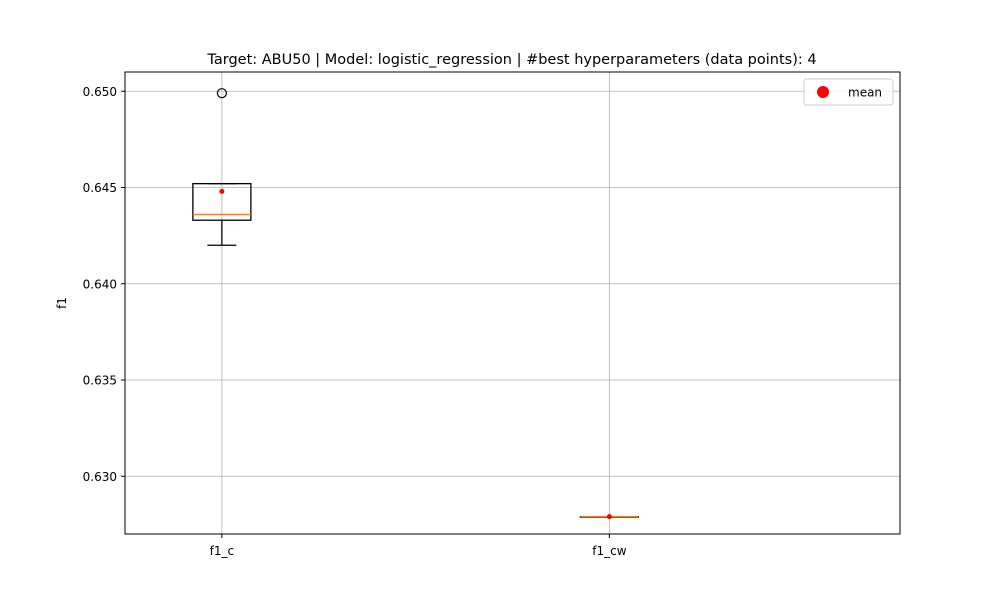 This screenshot has width=1000, height=600. What do you see at coordinates (221, 93) in the screenshot?
I see `outlier-point` at bounding box center [221, 93].